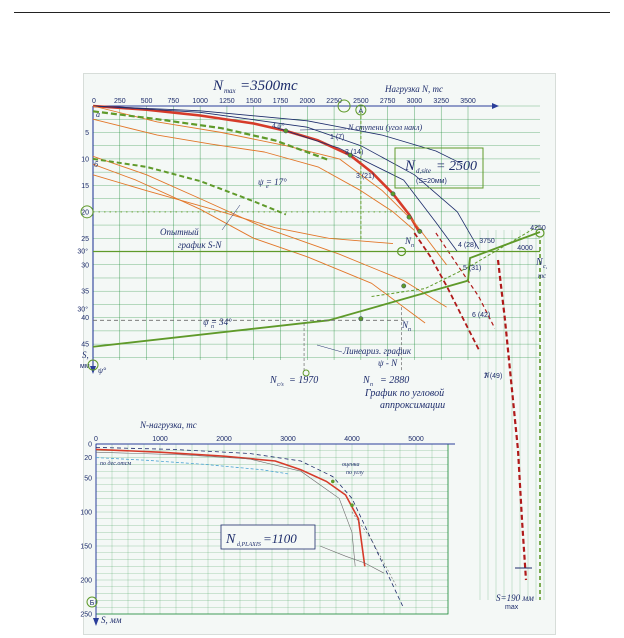 The image size is (624, 638). What do you see at coordinates (306, 373) in the screenshot?
I see `upper-nc-circle` at bounding box center [306, 373].